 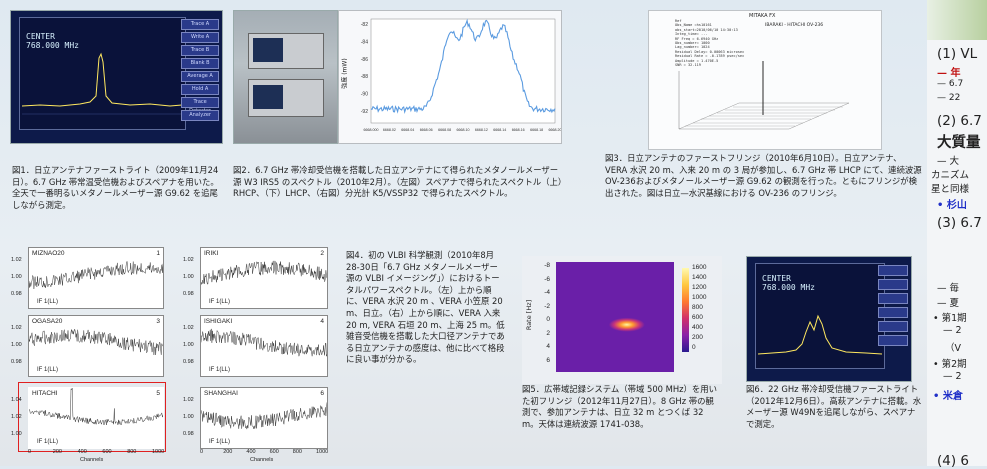 What do you see at coordinates (699, 287) in the screenshot?
I see `fig5-colorbar-tick: 1200` at bounding box center [699, 287].